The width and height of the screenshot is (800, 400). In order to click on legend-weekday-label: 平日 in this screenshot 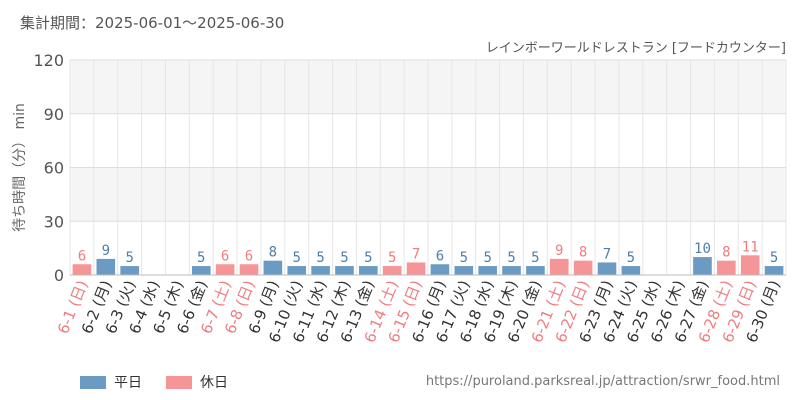, I will do `click(128, 383)`.